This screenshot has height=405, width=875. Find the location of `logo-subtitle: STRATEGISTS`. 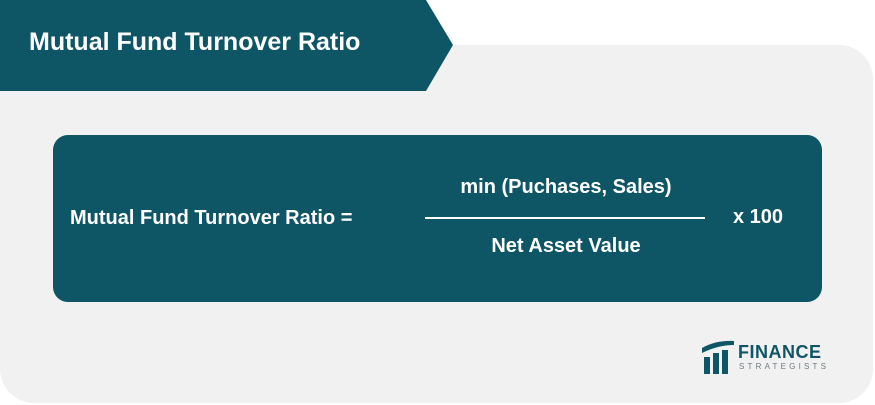

logo-subtitle: STRATEGISTS is located at coordinates (784, 366).